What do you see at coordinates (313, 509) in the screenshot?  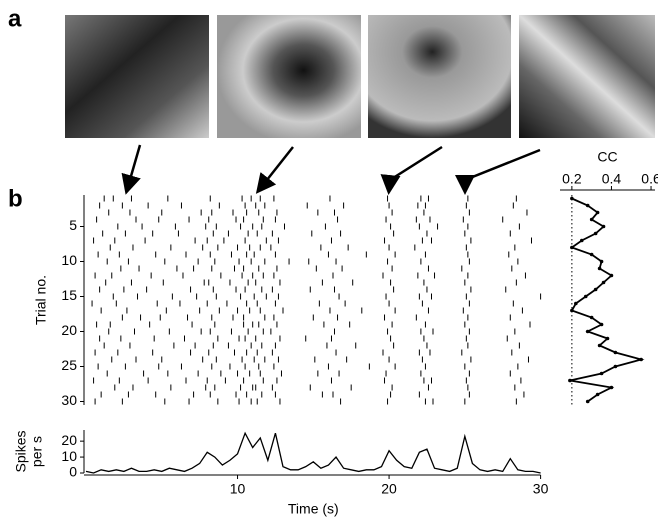 I see `x-axis-label: Time (s)` at bounding box center [313, 509].